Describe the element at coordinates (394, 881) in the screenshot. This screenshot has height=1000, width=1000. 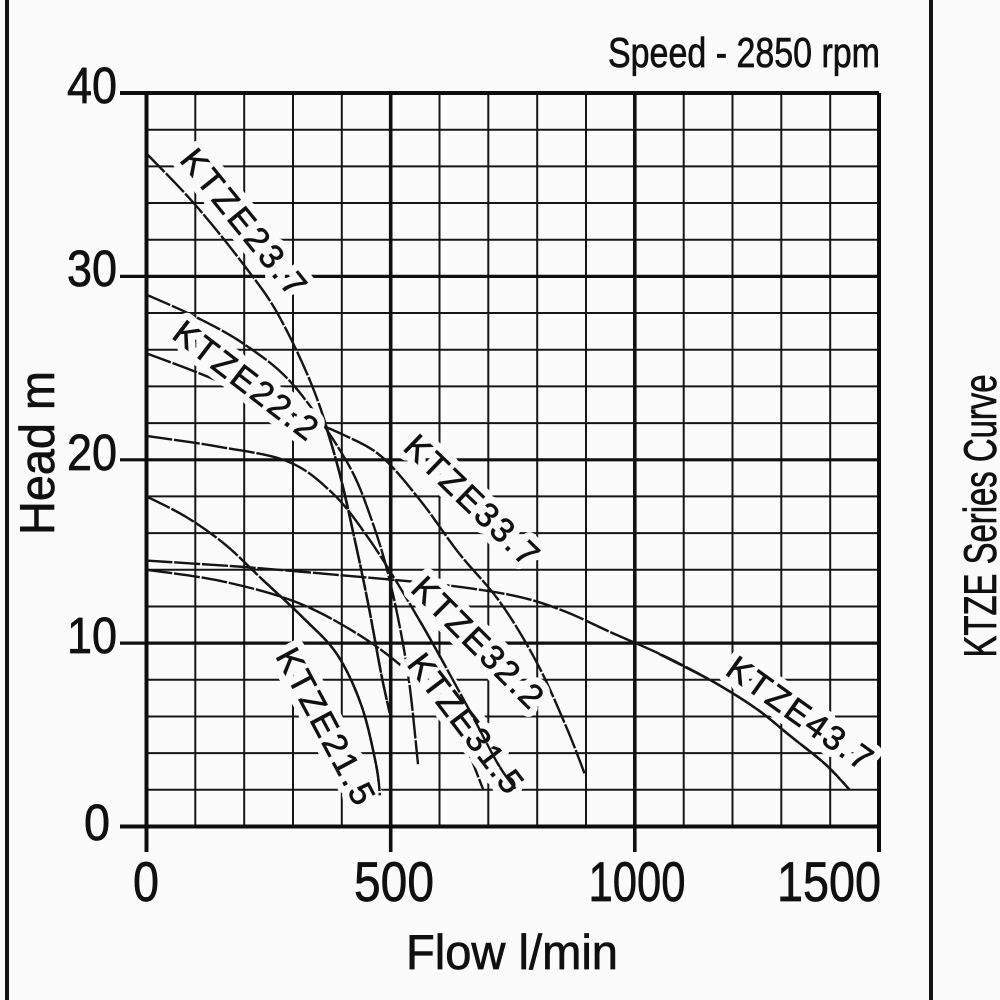
I see `svg-text: 500` at that location.